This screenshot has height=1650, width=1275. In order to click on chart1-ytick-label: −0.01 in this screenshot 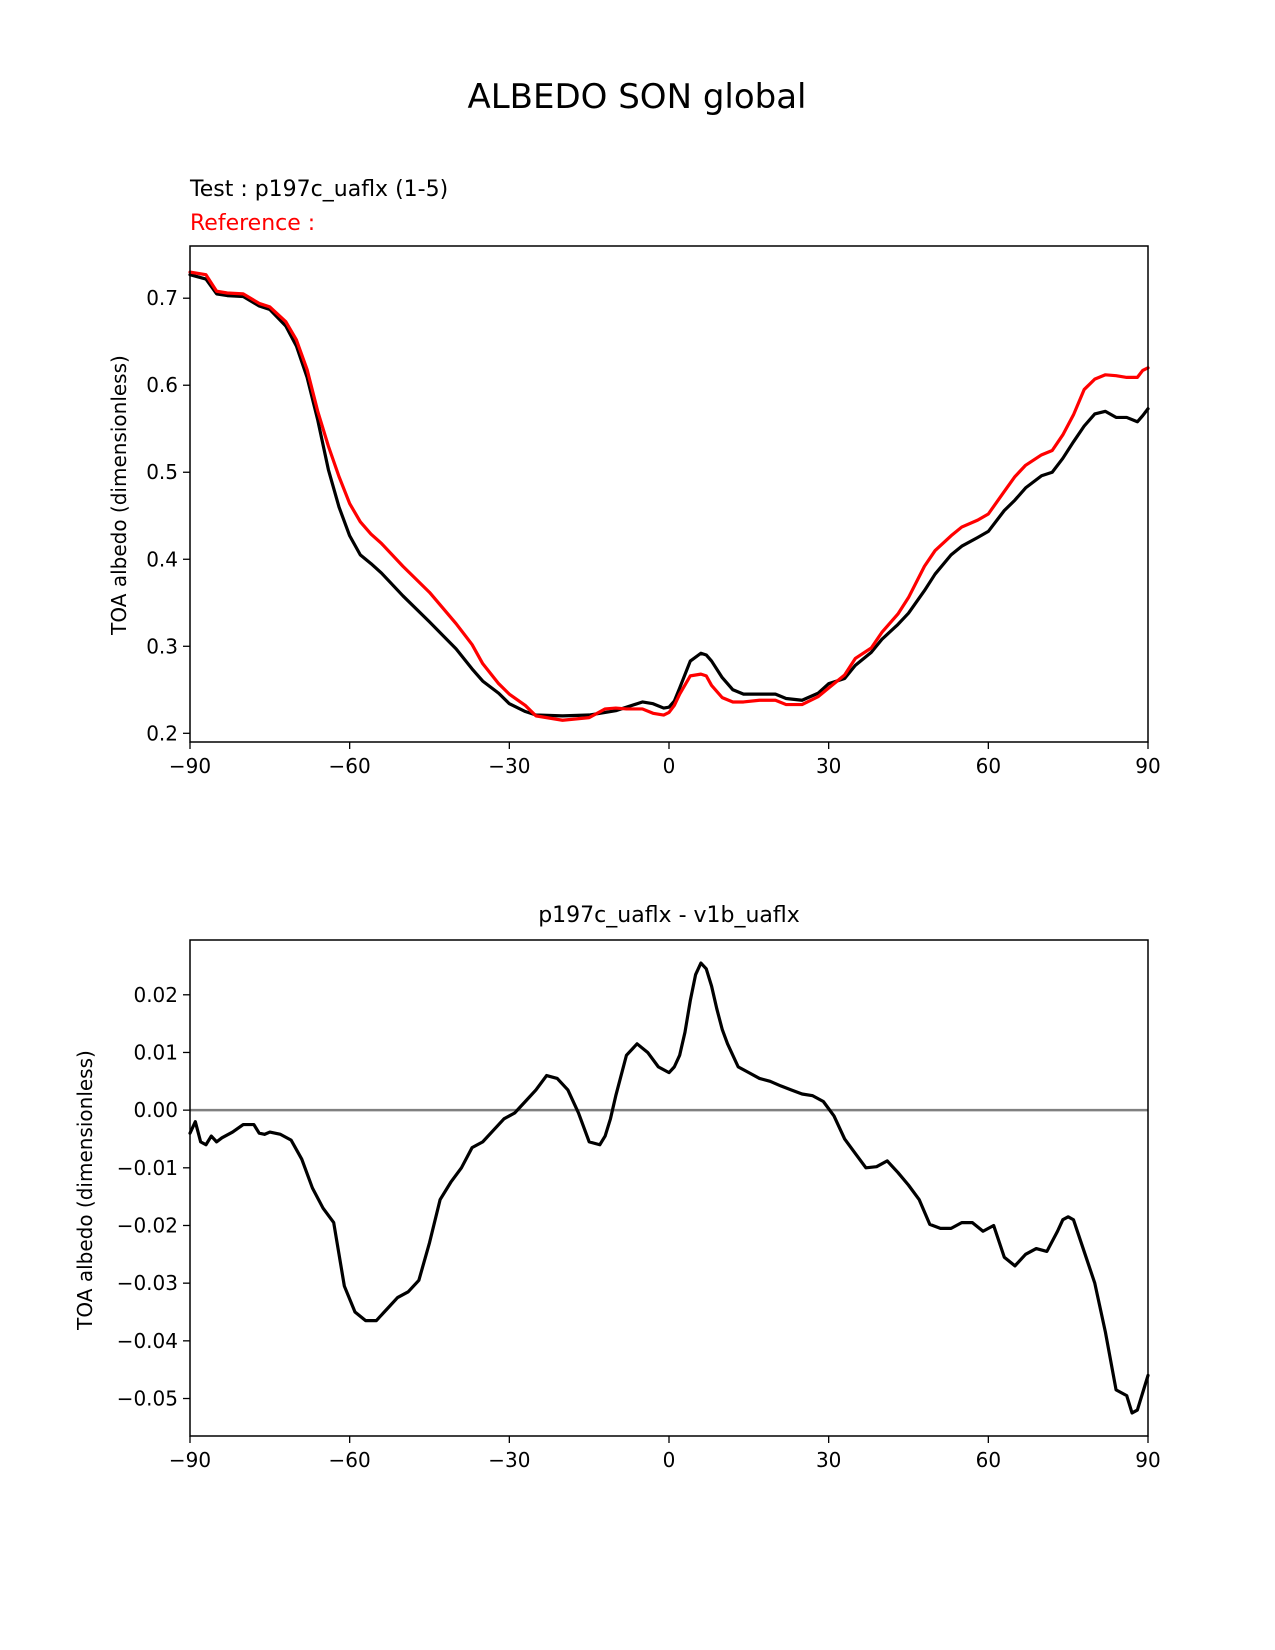, I will do `click(147, 1168)`.